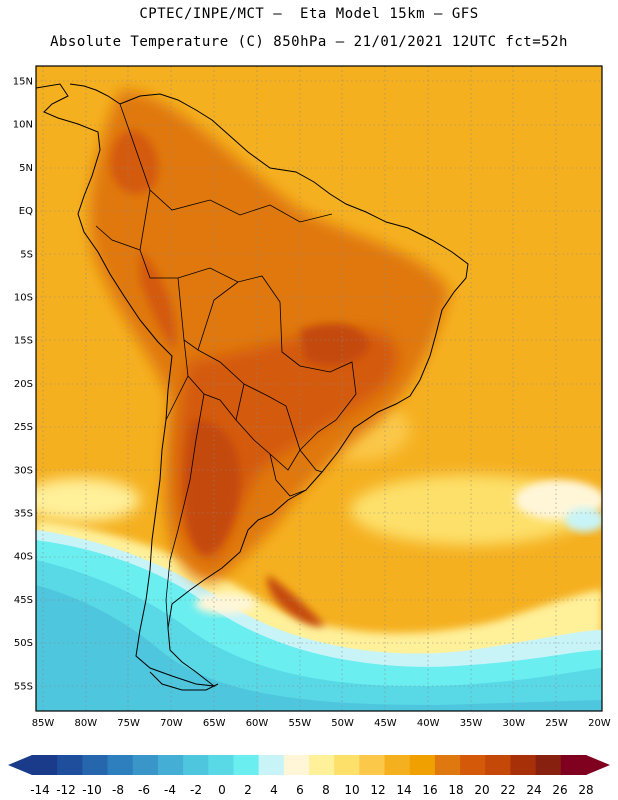 This screenshot has width=618, height=800. What do you see at coordinates (23, 643) in the screenshot?
I see `lat-label: 50S` at bounding box center [23, 643].